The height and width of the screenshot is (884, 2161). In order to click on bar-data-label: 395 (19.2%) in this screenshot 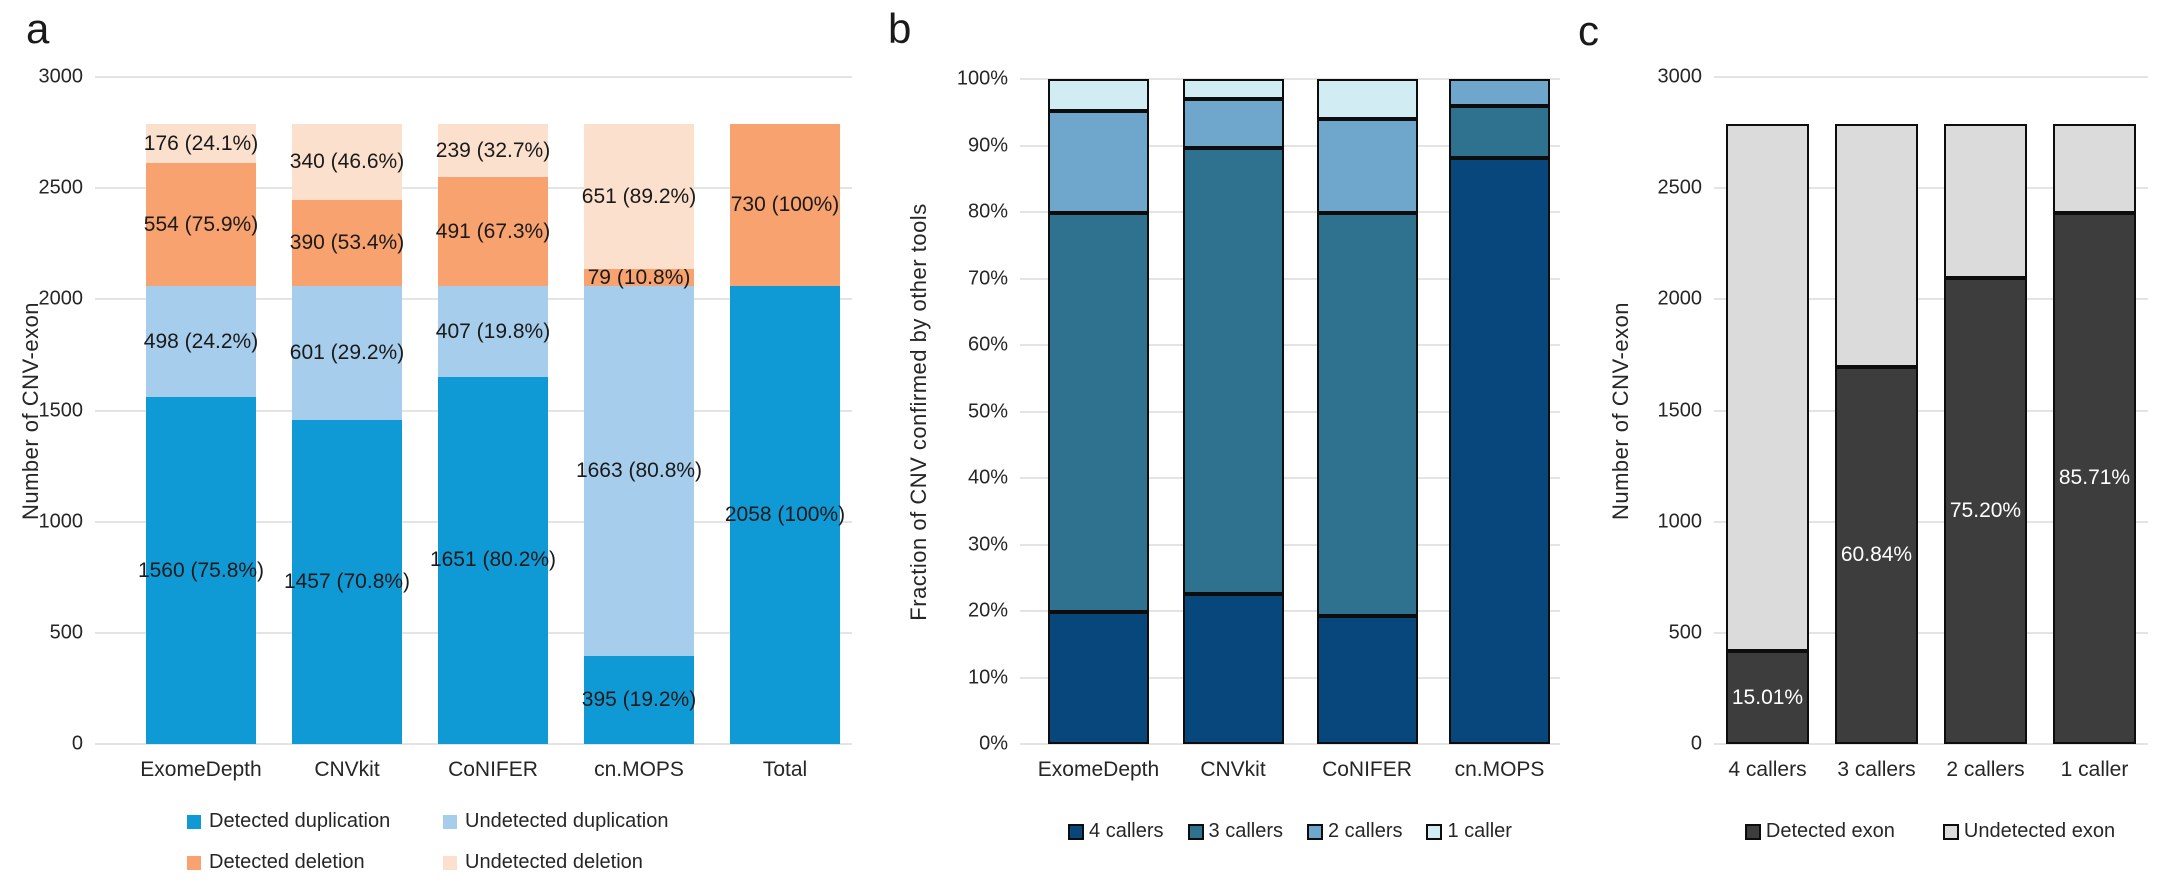, I will do `click(639, 700)`.